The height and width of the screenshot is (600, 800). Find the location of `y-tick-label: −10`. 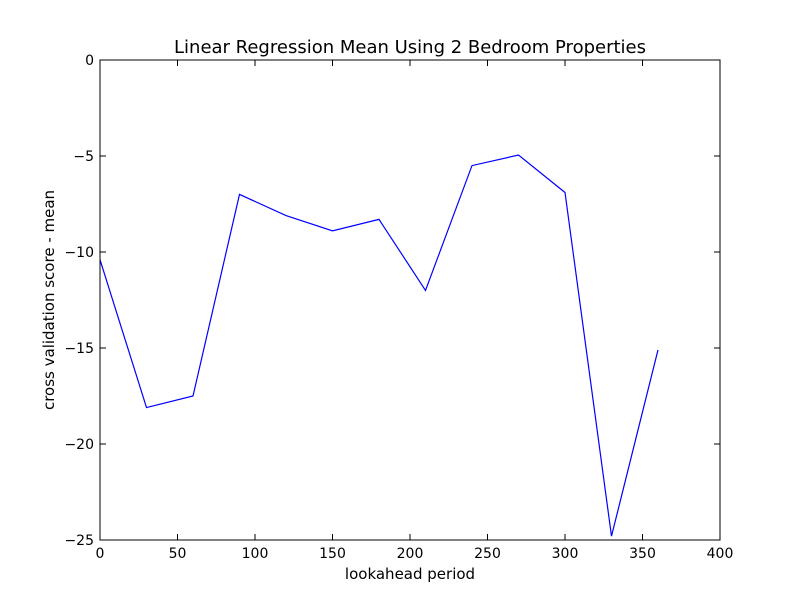

y-tick-label: −10 is located at coordinates (79, 253).